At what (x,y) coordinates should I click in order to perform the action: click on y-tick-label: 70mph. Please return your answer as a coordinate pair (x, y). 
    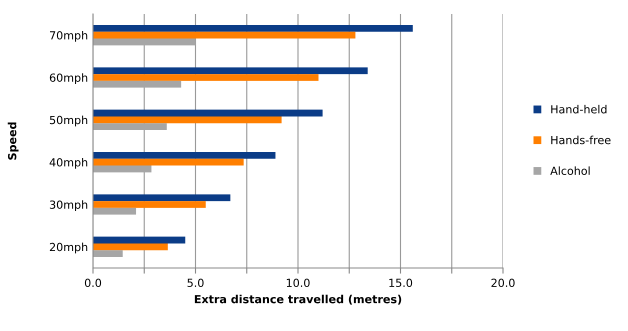
    Looking at the image, I should click on (69, 36).